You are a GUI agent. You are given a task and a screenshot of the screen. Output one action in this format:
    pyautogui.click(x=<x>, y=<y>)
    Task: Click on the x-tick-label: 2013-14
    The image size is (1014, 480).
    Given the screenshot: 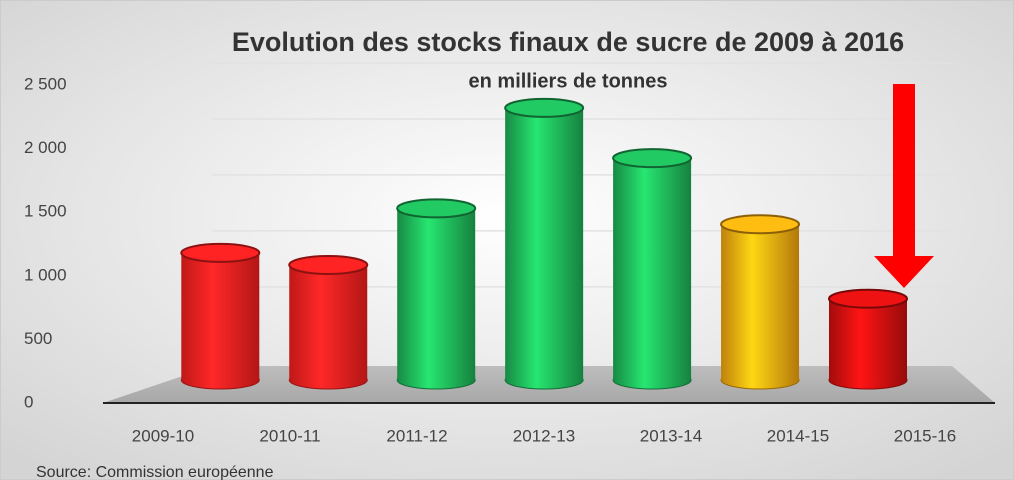 What is the action you would take?
    pyautogui.click(x=671, y=435)
    